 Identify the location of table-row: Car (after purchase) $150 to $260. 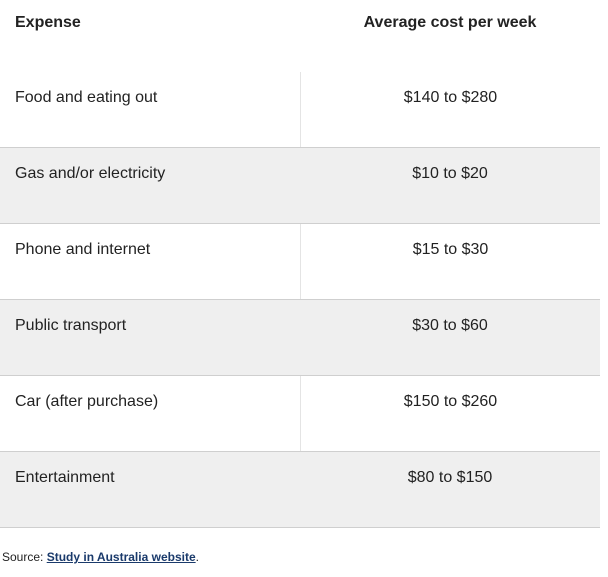
(300, 414).